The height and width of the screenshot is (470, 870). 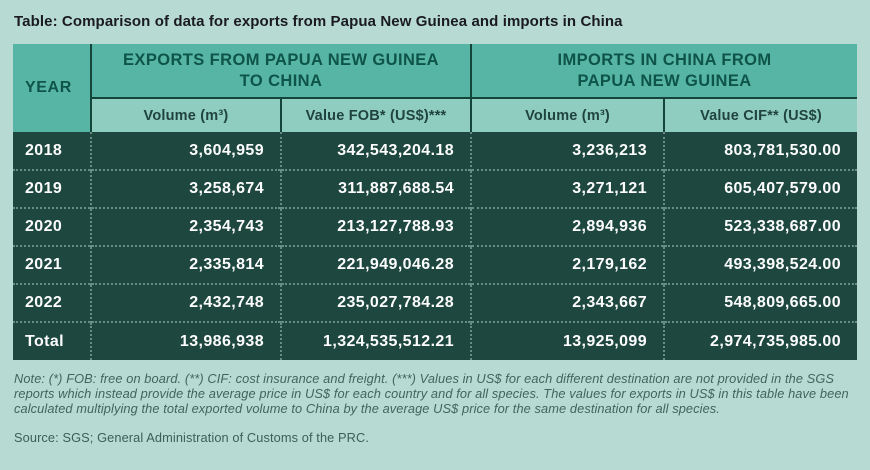 I want to click on export-value-cell: 342,543,204.18, so click(x=375, y=151).